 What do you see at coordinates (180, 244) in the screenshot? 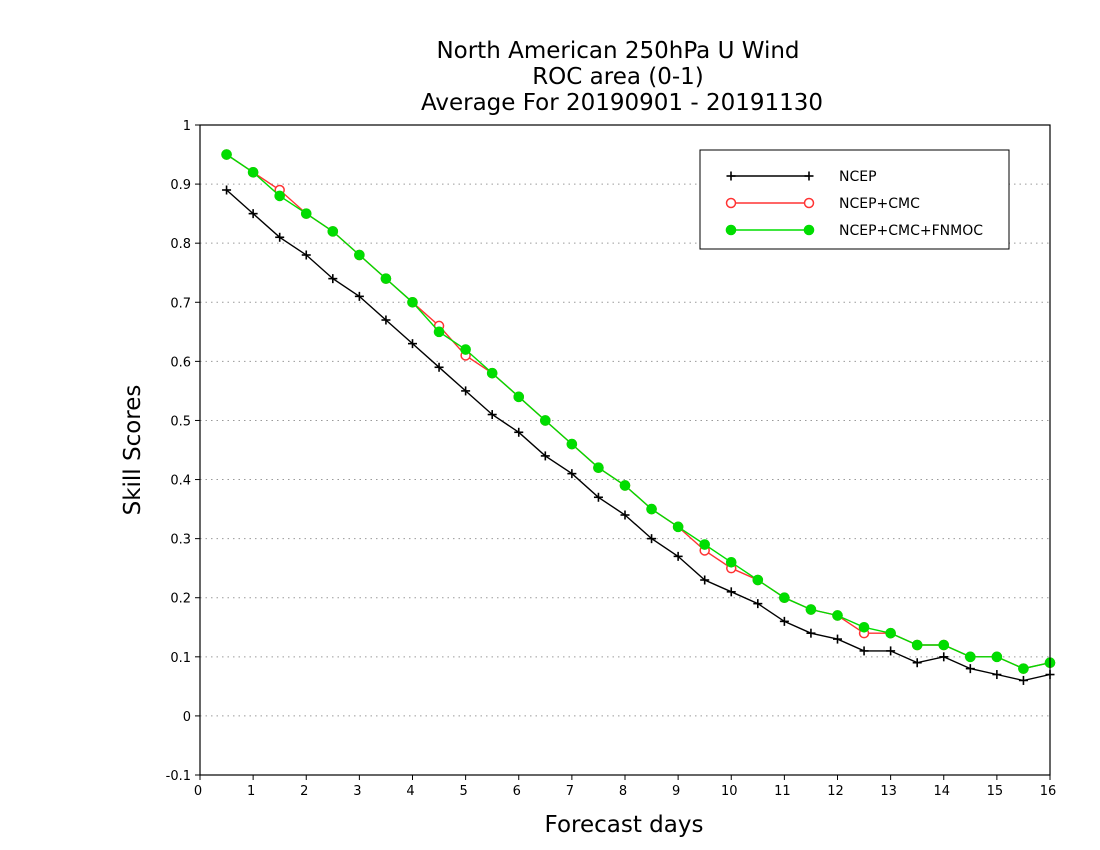
I see `y-tick-label: 0.8` at bounding box center [180, 244].